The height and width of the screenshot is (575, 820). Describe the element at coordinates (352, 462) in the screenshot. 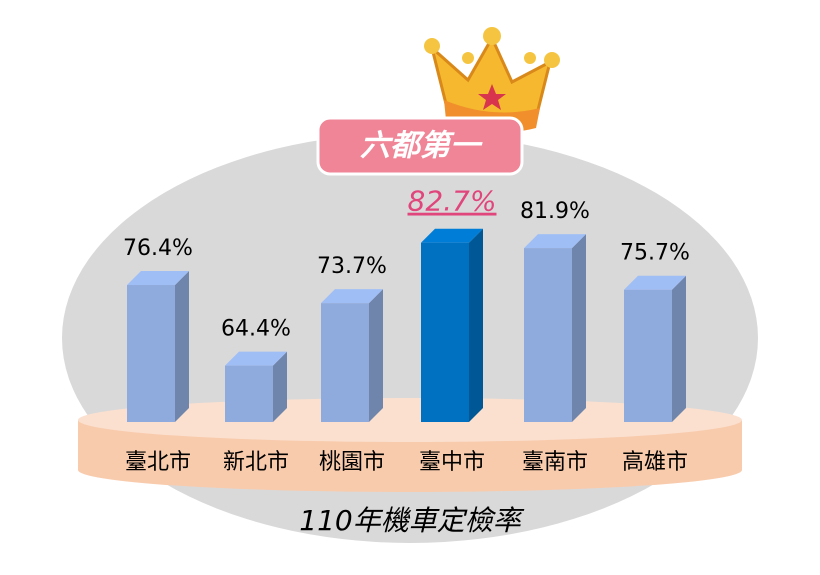

I see `x-tick-label: 桃園市` at that location.